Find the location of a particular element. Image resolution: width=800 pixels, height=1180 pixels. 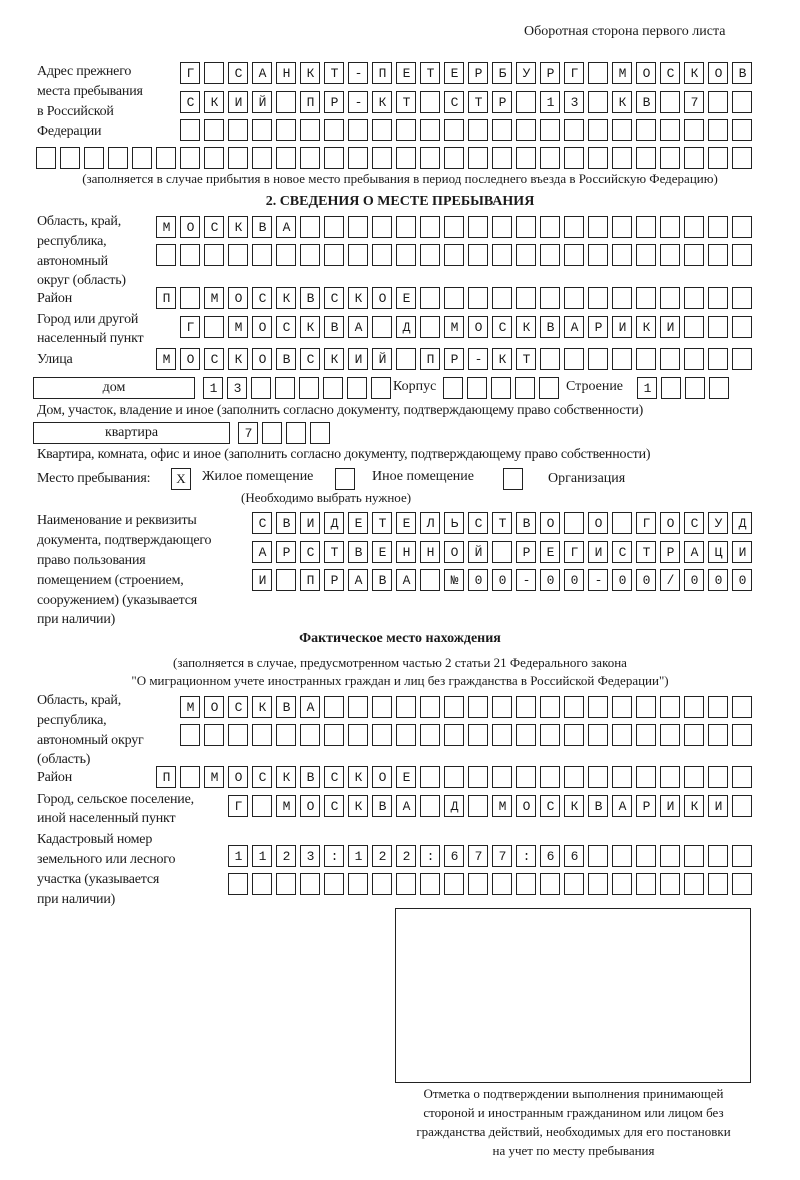

house-number-cells: 13 is located at coordinates (299, 388).